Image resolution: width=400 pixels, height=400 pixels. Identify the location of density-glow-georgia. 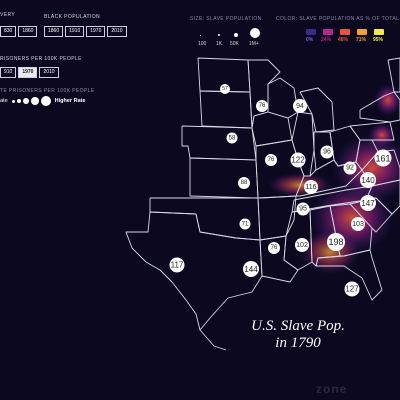
(330, 252).